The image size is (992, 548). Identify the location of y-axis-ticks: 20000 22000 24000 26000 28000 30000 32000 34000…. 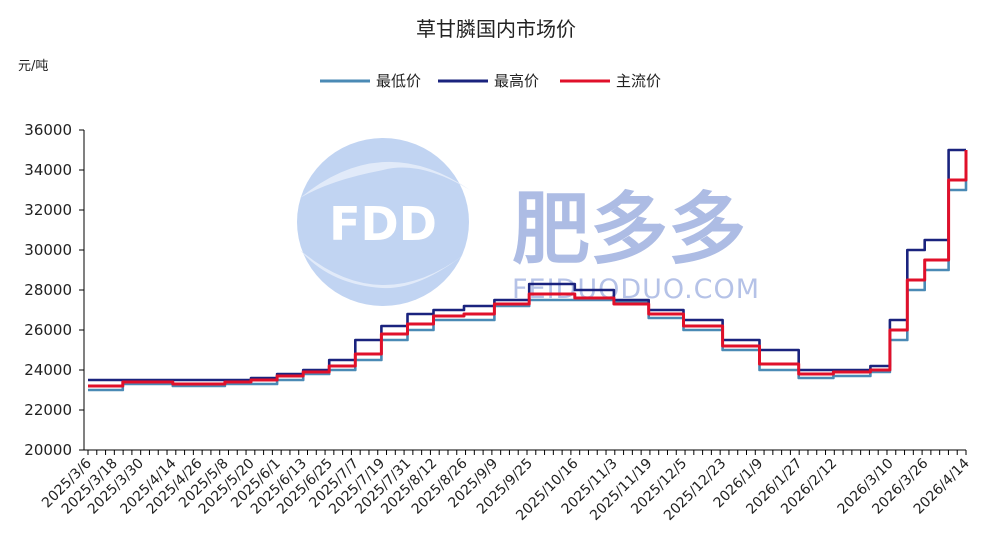
(54, 290).